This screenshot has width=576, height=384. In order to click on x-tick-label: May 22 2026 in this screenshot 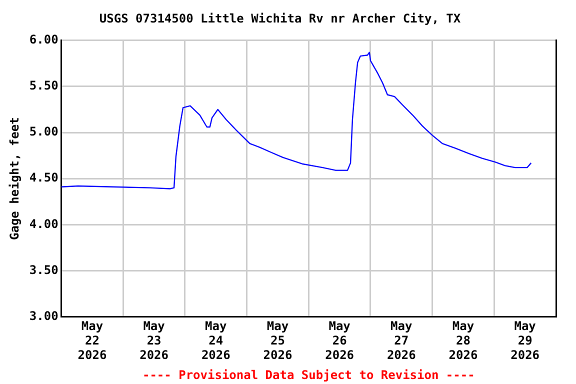, I will do `click(92, 340)`.